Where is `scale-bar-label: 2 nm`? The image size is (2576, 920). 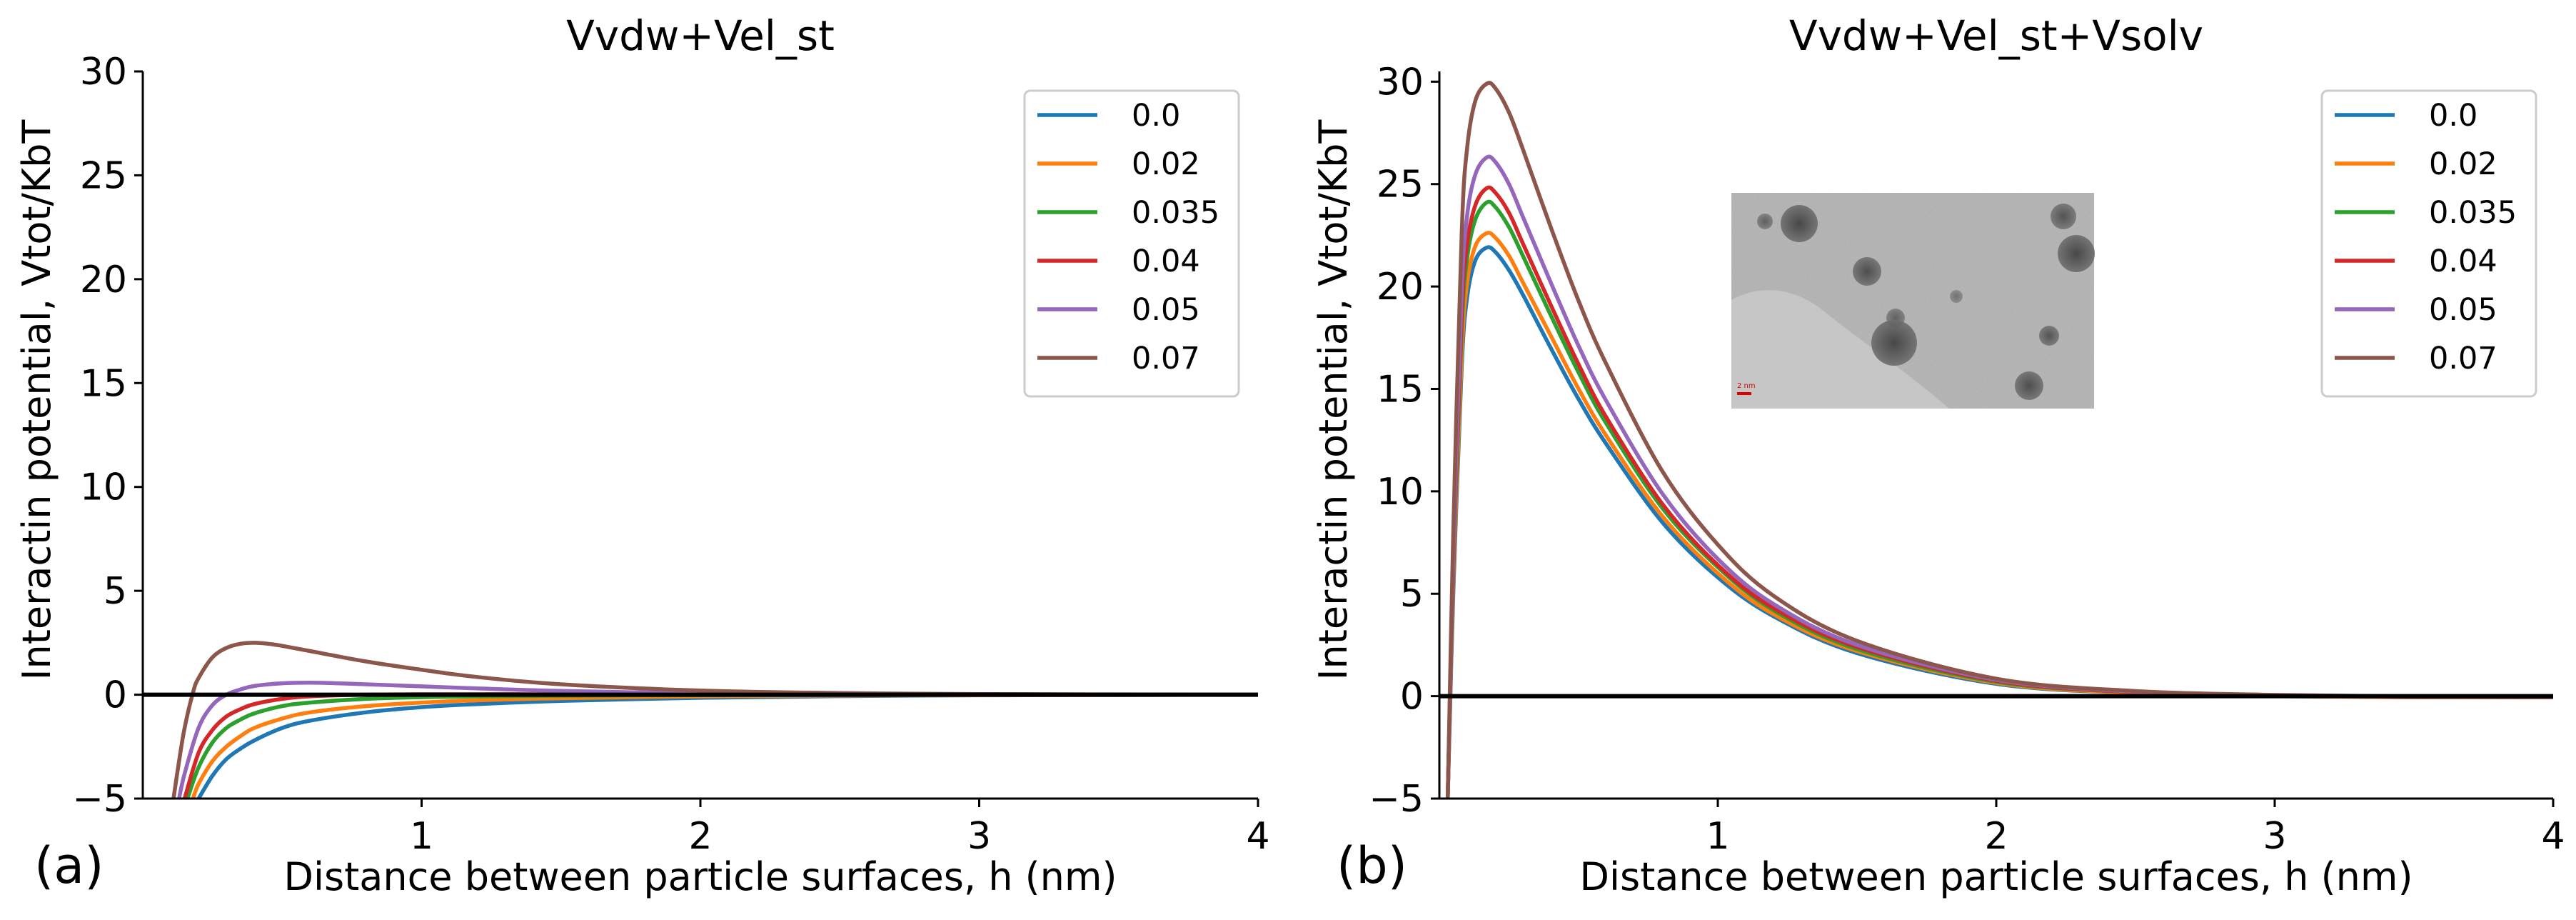 scale-bar-label: 2 nm is located at coordinates (1746, 386).